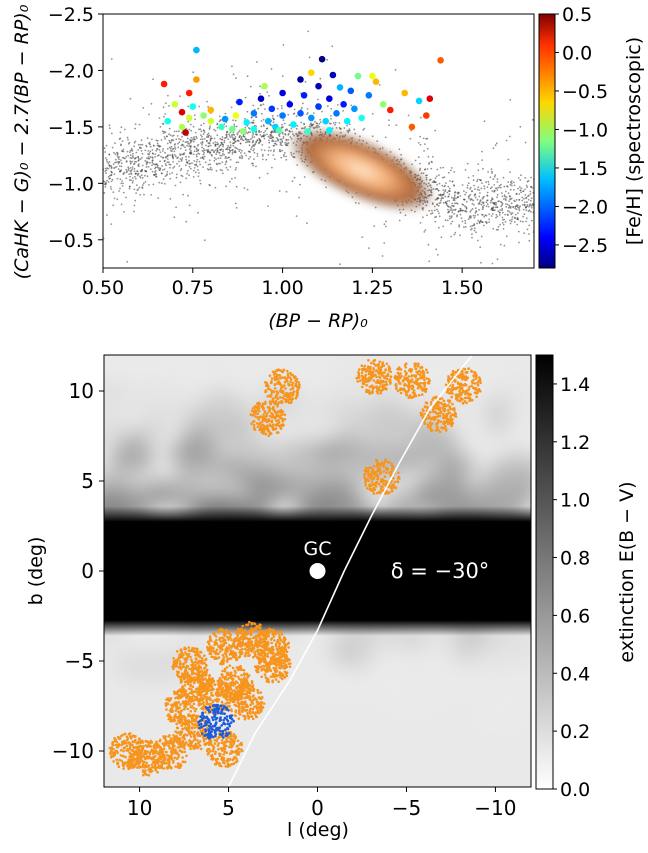 The height and width of the screenshot is (853, 648). I want to click on x-tick-label: 1.50, so click(462, 288).